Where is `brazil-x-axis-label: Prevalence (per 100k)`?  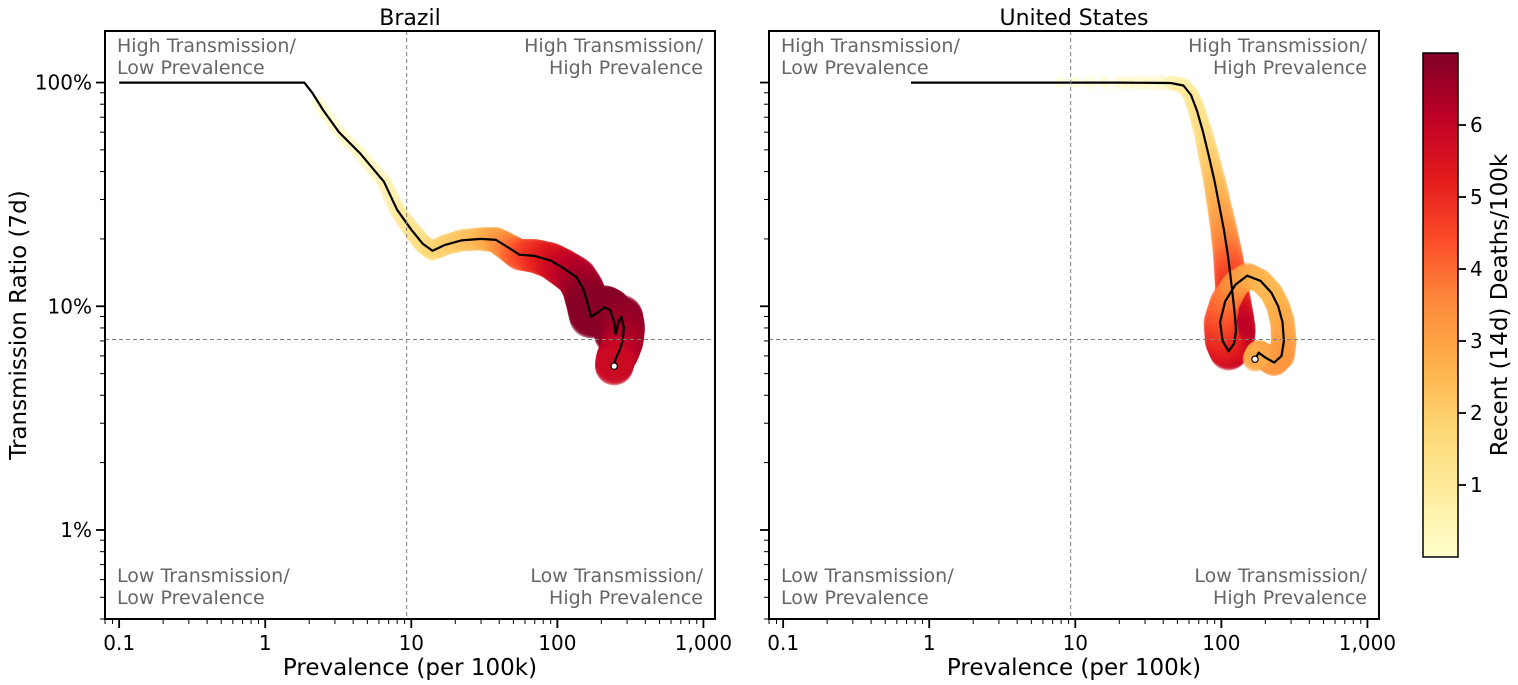
brazil-x-axis-label: Prevalence (per 100k) is located at coordinates (410, 668).